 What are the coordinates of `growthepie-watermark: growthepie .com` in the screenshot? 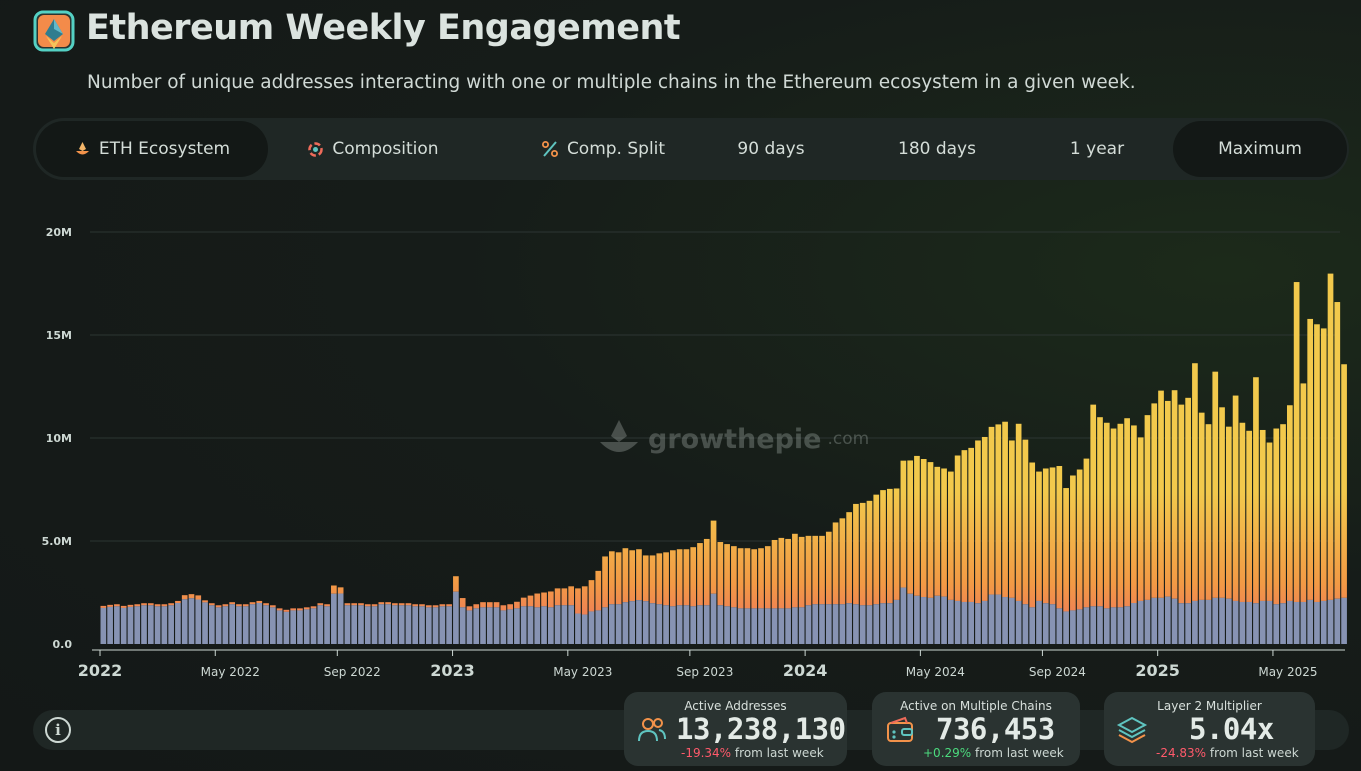 It's located at (732, 439).